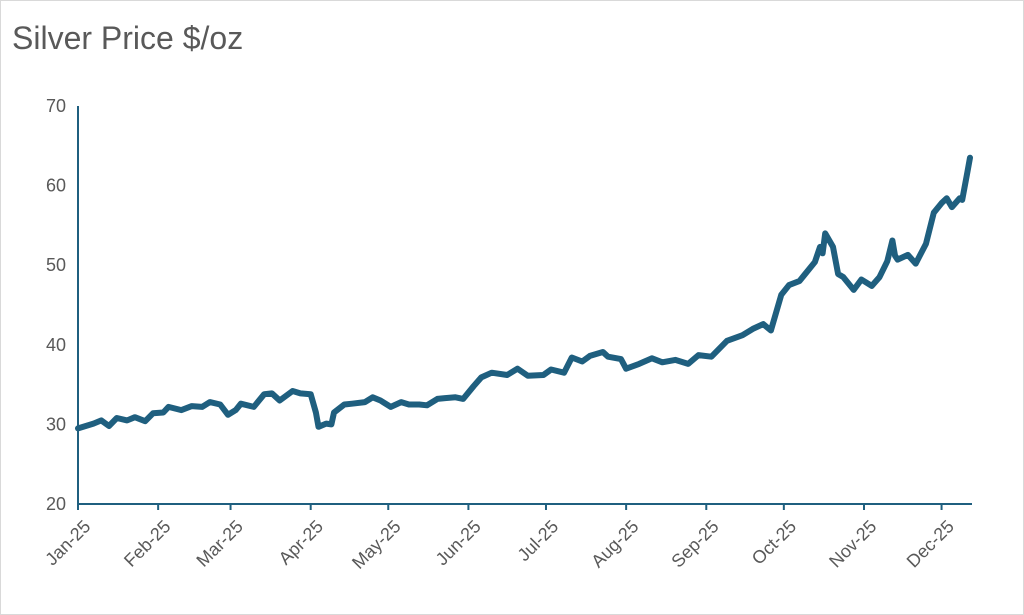  I want to click on x-tick-label: Oct-25, so click(774, 542).